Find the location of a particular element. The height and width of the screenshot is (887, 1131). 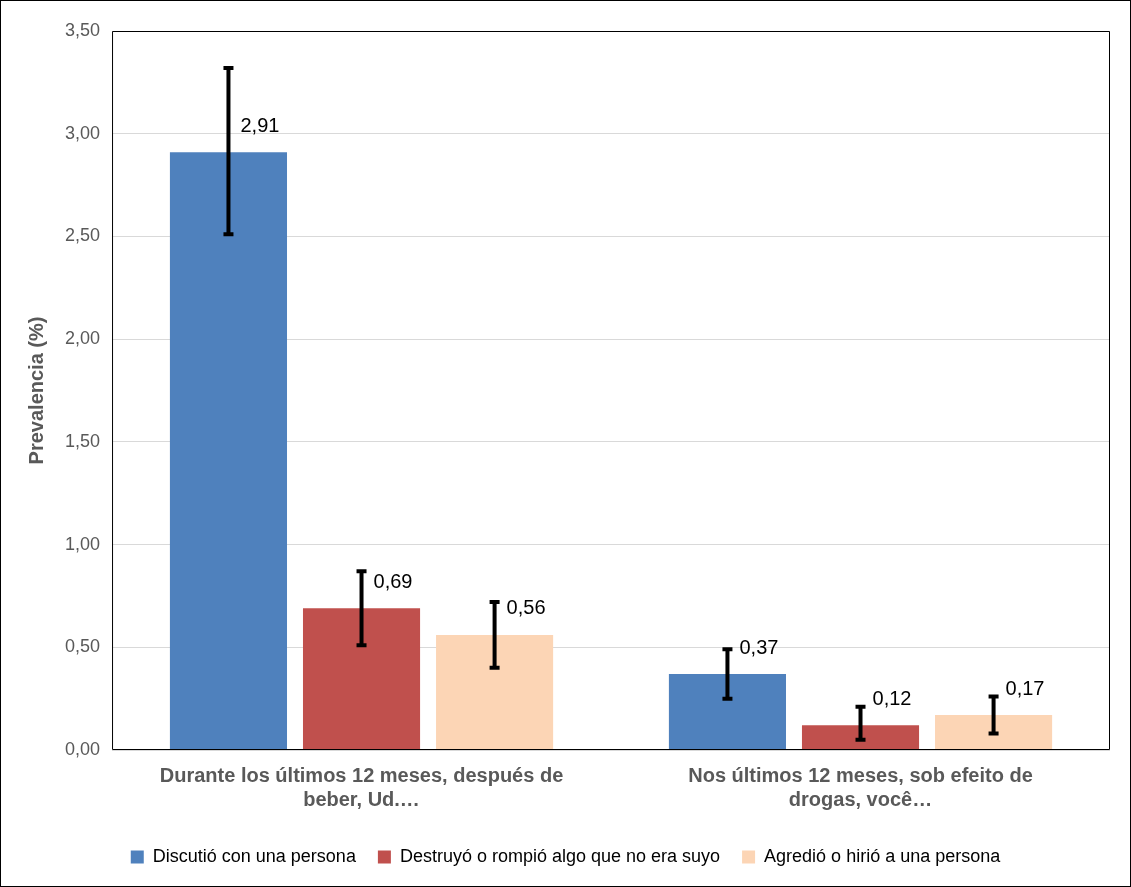

data-label: 0,69 is located at coordinates (393, 580).